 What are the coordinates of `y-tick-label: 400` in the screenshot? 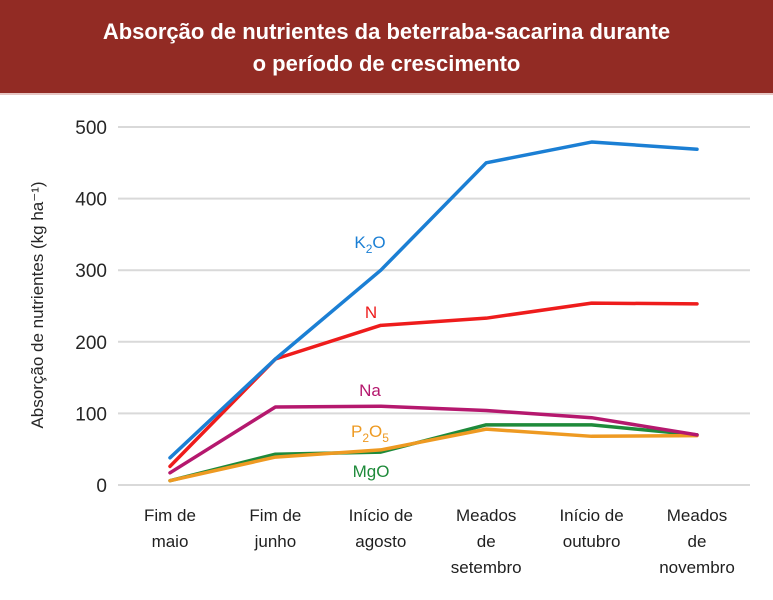 It's located at (91, 200).